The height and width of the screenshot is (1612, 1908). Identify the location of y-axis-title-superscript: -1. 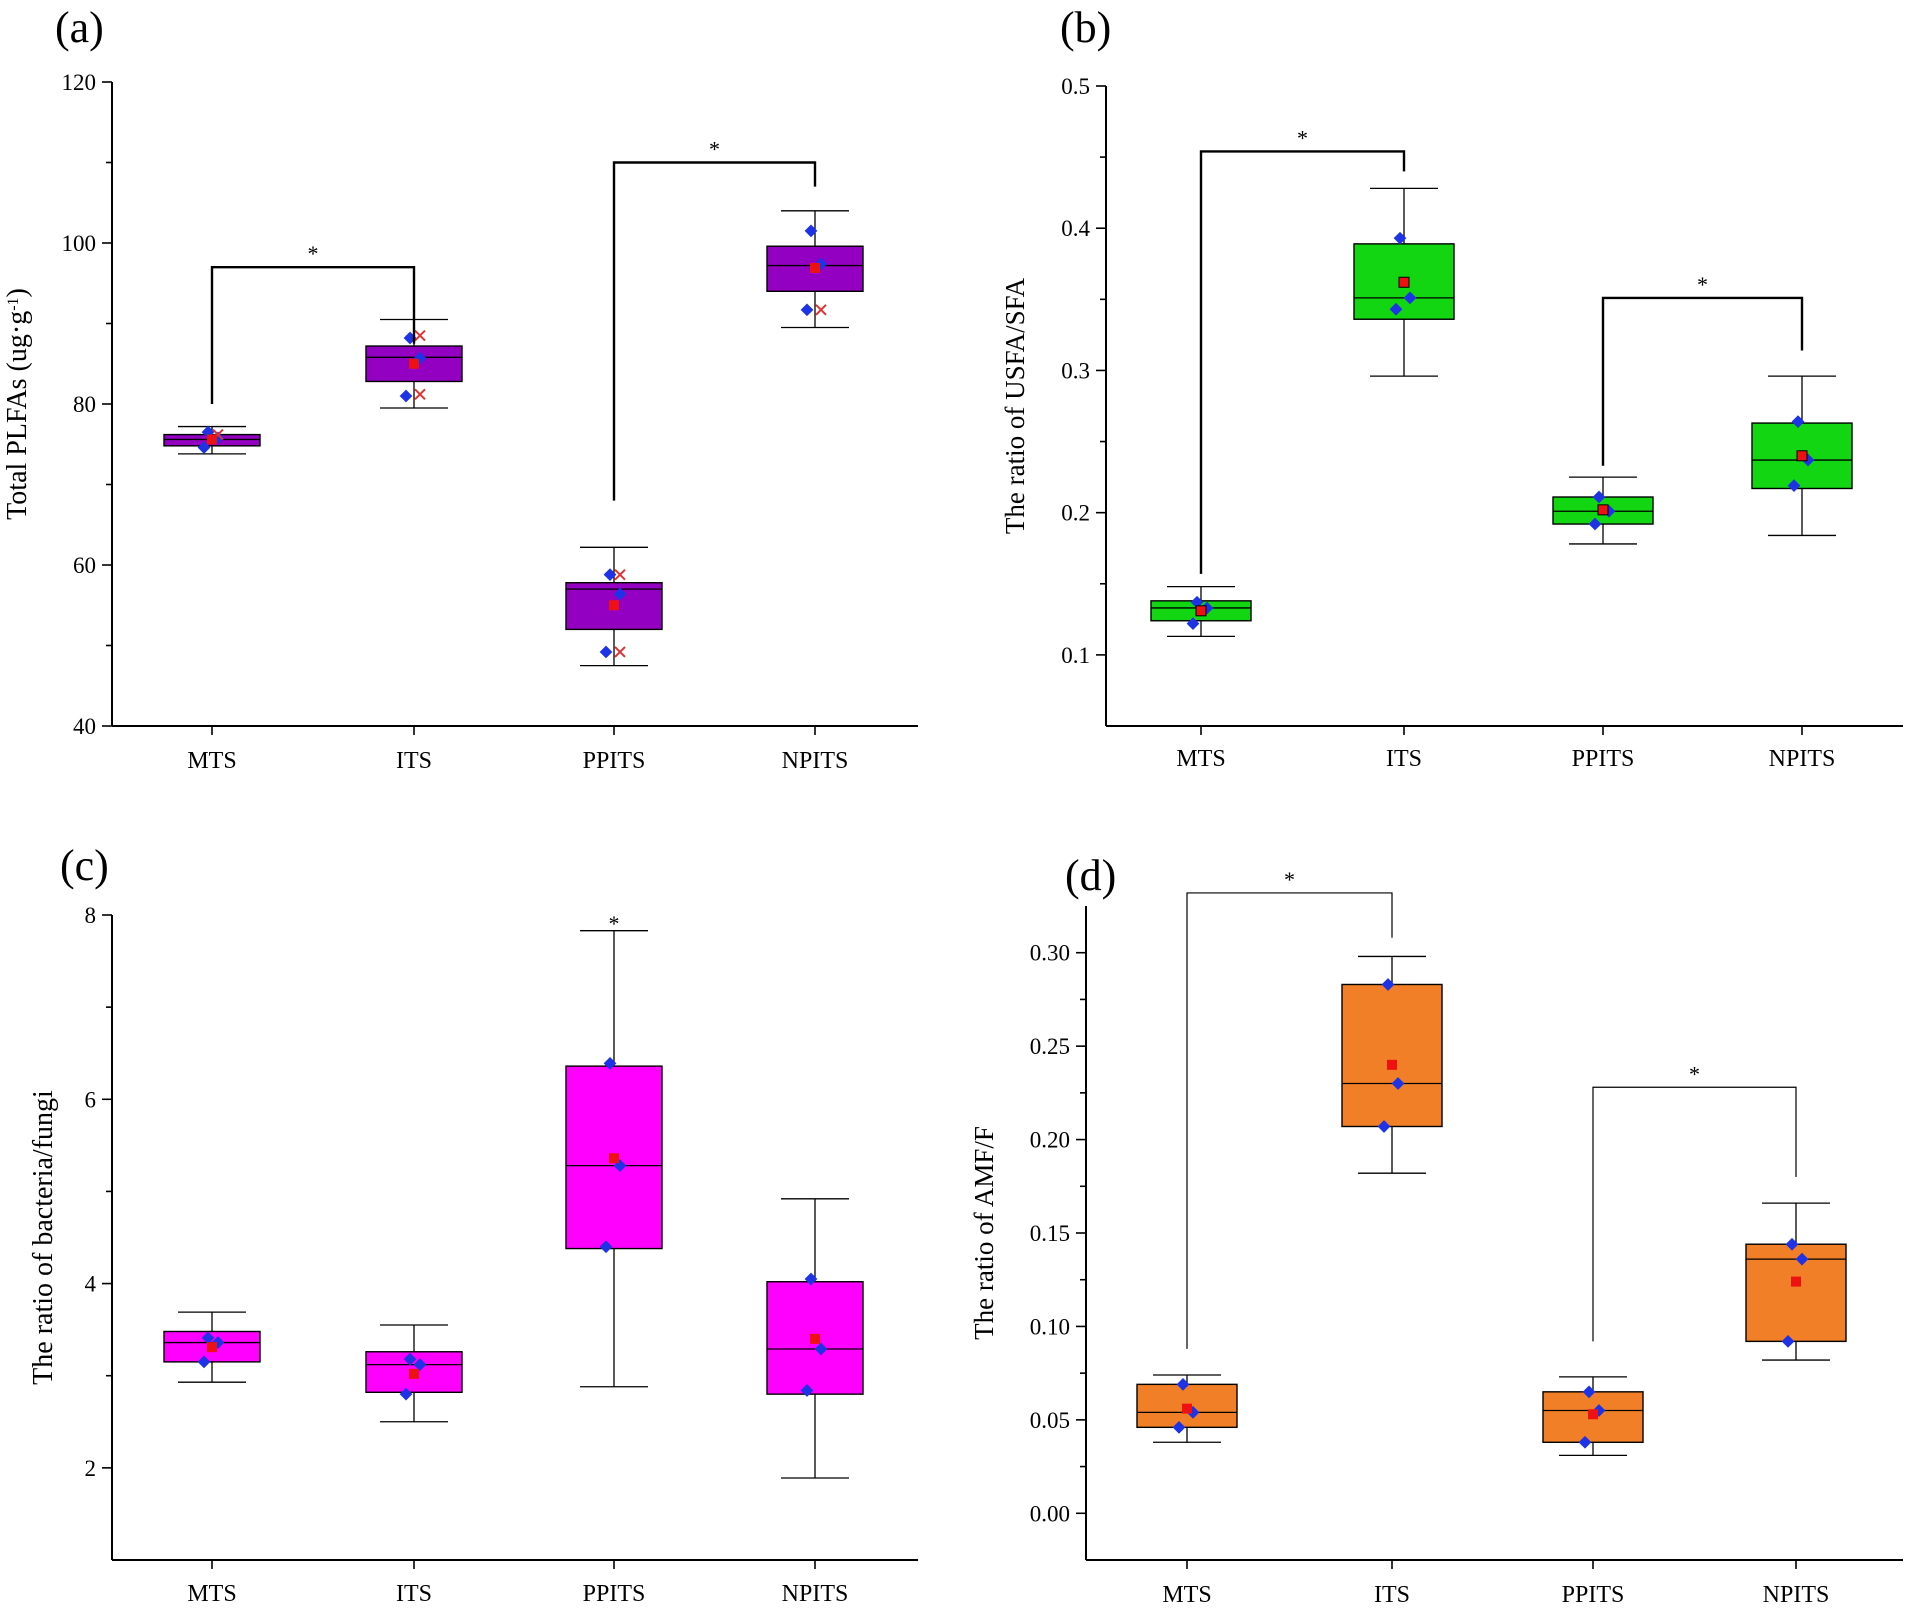
(13, 303).